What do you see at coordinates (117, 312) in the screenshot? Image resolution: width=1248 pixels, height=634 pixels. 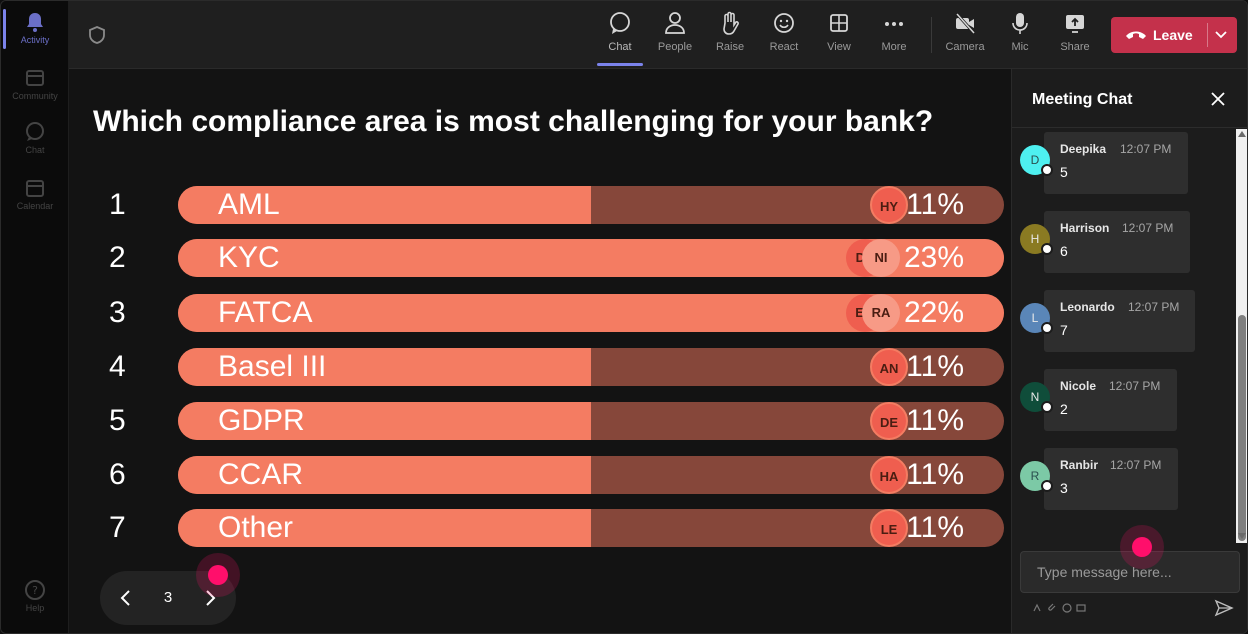 I see `option-number: 3` at bounding box center [117, 312].